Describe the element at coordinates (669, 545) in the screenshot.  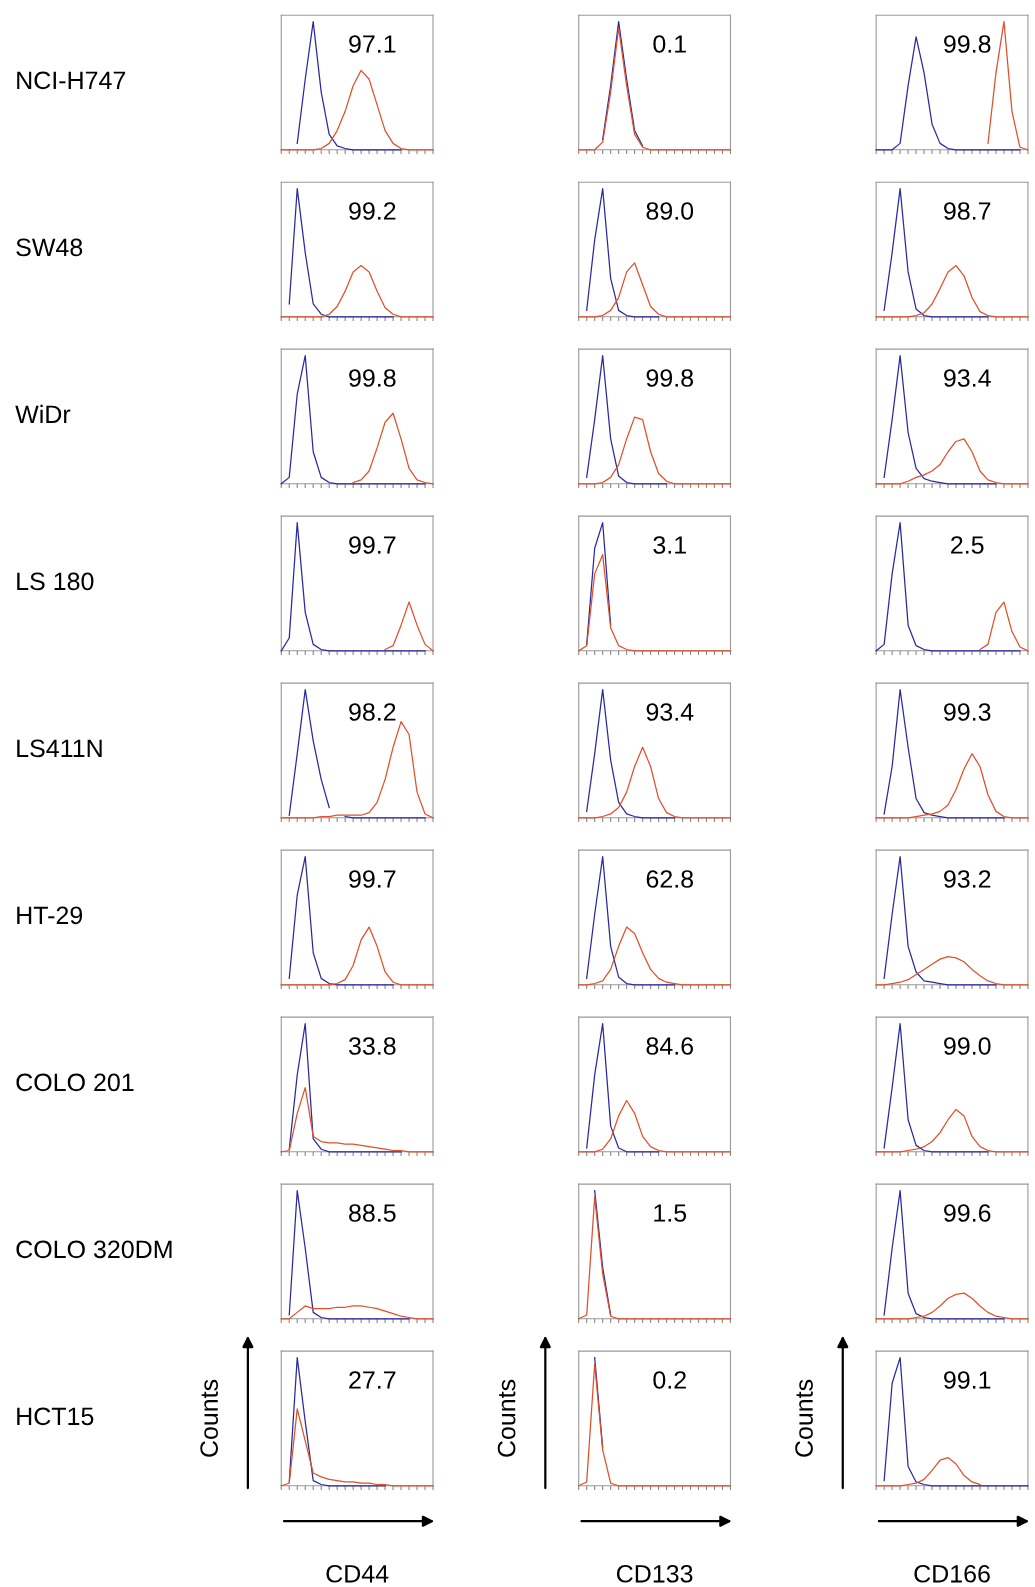
I see `annotation: 3.1` at that location.